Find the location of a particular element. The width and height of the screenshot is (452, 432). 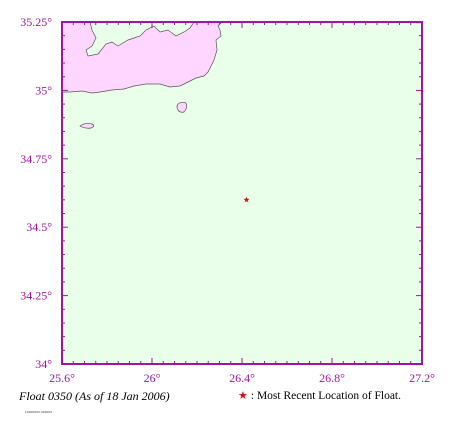

map-legend: ★: Most Recent Location of Float. is located at coordinates (319, 395).